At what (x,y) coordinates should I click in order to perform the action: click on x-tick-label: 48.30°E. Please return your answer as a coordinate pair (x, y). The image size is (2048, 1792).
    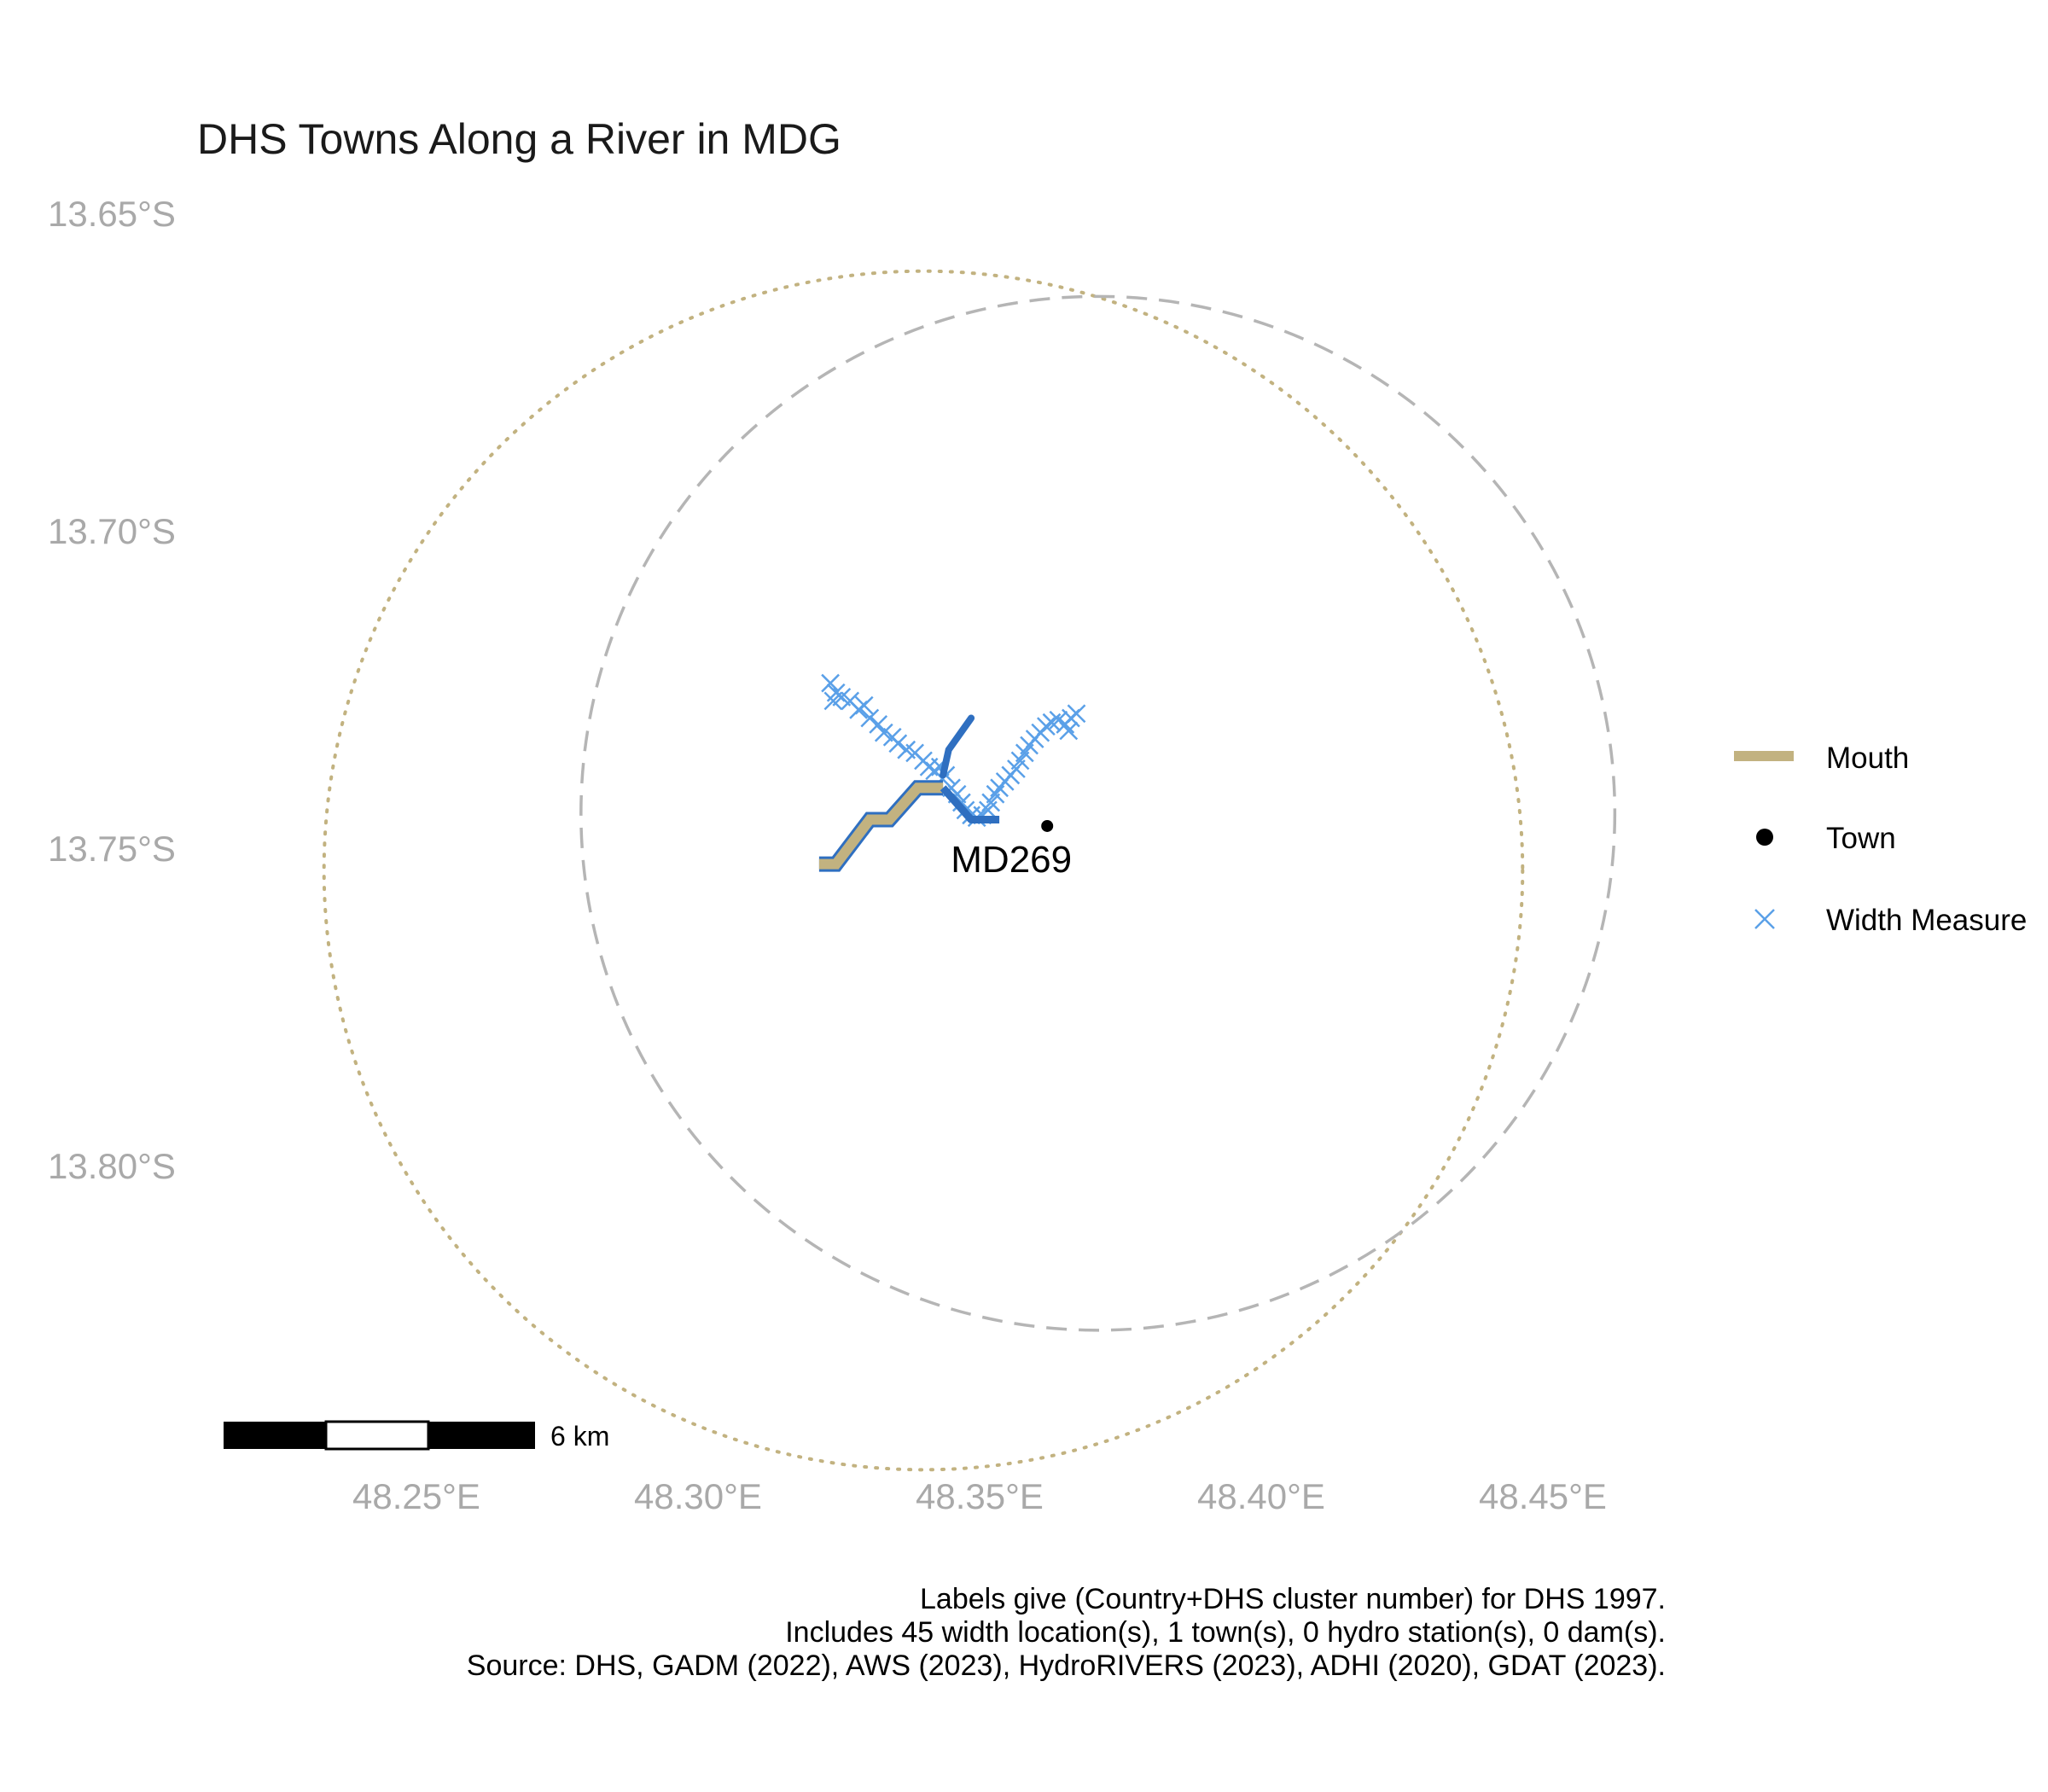
    Looking at the image, I should click on (698, 1496).